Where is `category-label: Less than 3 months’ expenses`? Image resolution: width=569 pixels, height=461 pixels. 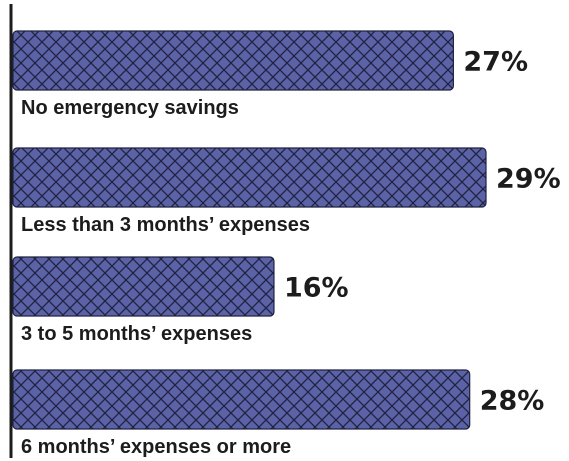
category-label: Less than 3 months’ expenses is located at coordinates (165, 225).